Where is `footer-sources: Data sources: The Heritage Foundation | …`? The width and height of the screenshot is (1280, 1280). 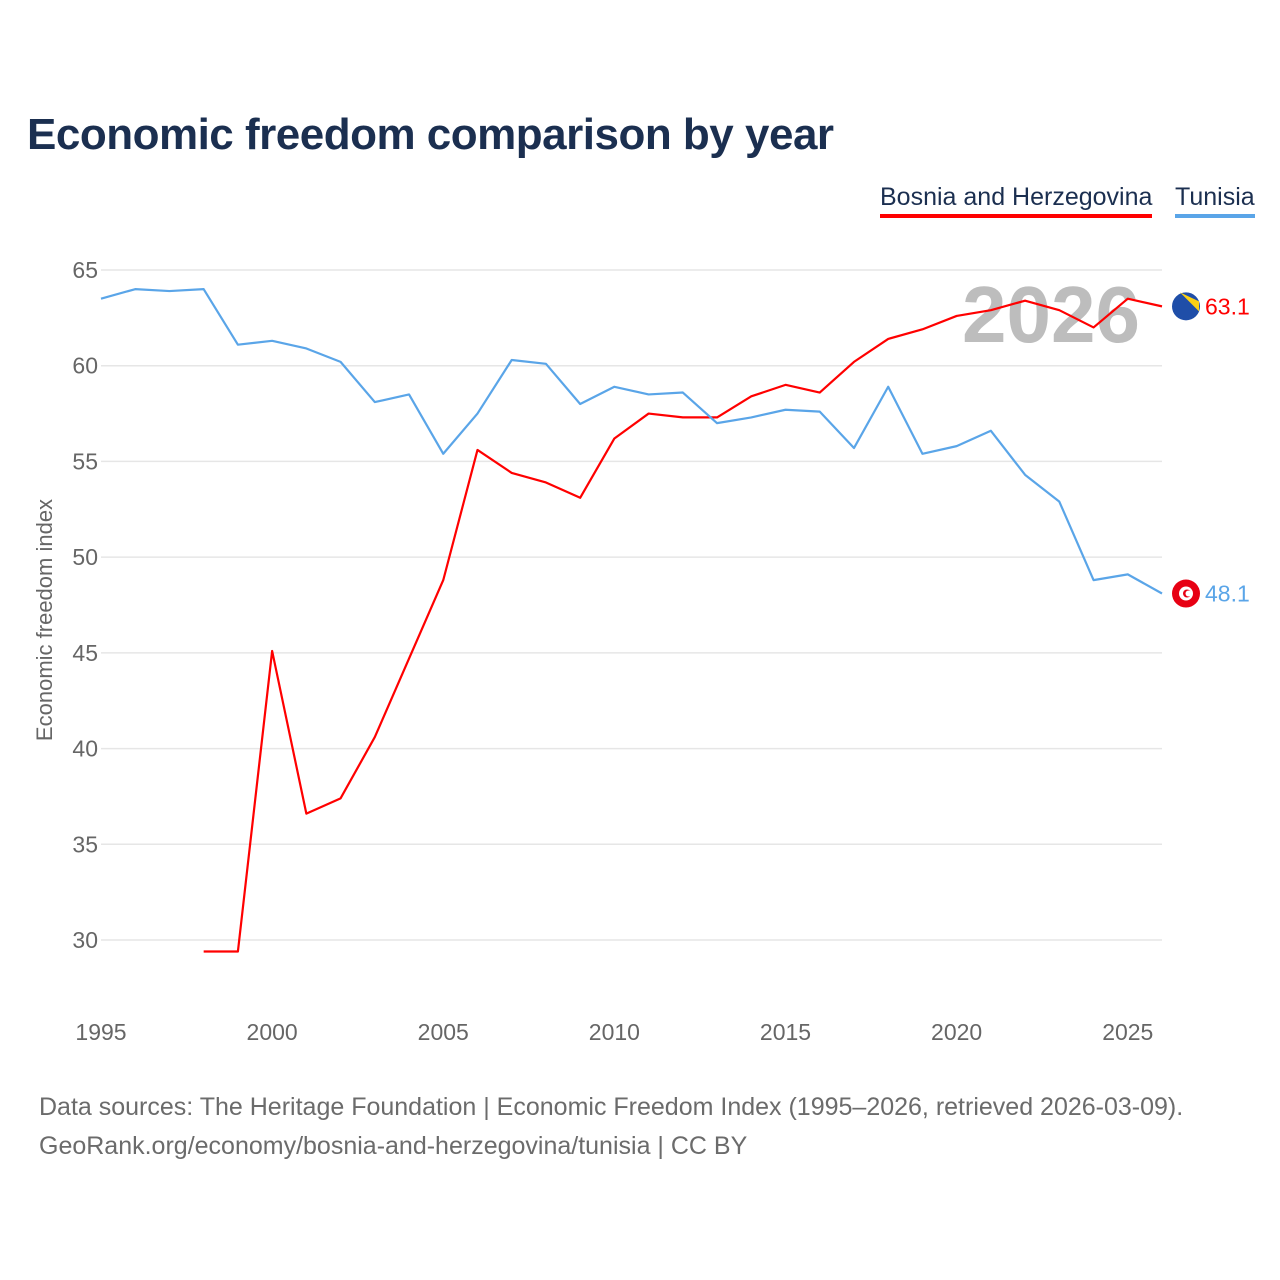 footer-sources: Data sources: The Heritage Foundation | … is located at coordinates (611, 1107).